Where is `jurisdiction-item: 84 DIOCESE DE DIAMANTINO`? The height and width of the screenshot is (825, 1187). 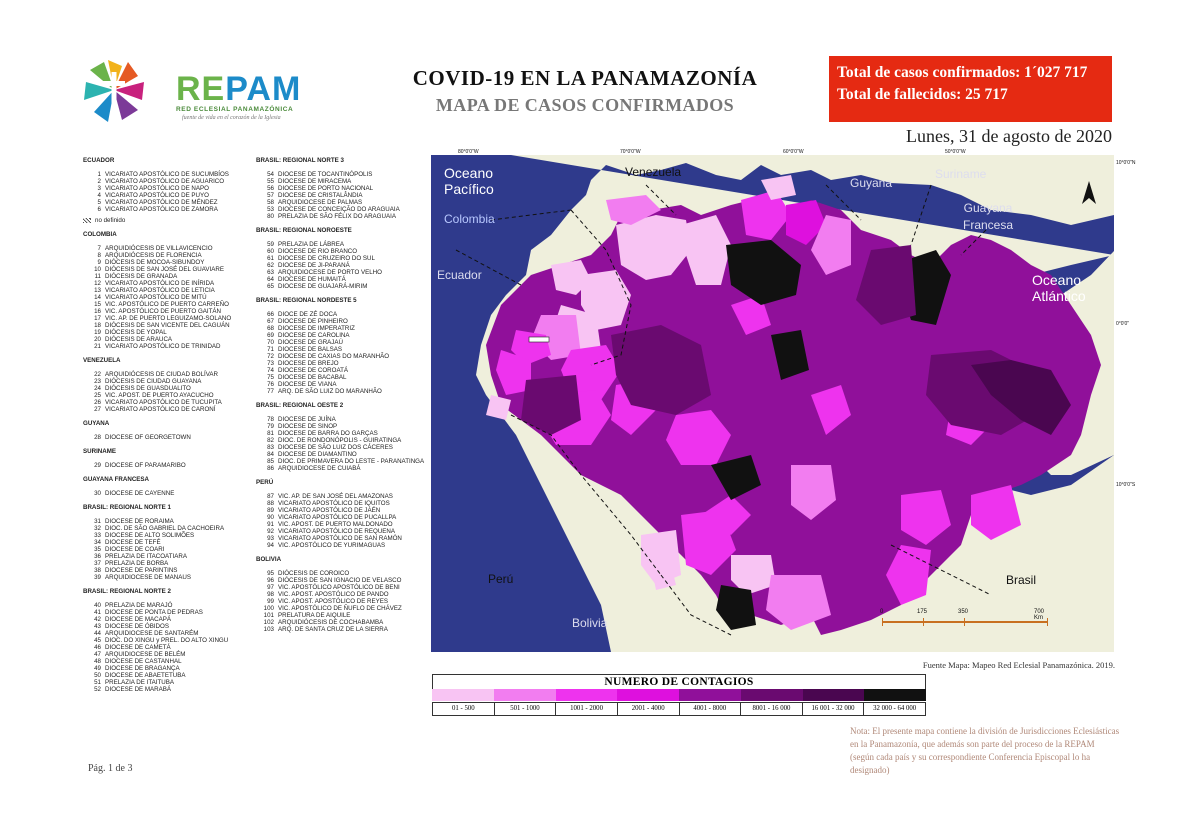
jurisdiction-item: 84 DIOCESE DE DIAMANTINO is located at coordinates (342, 454).